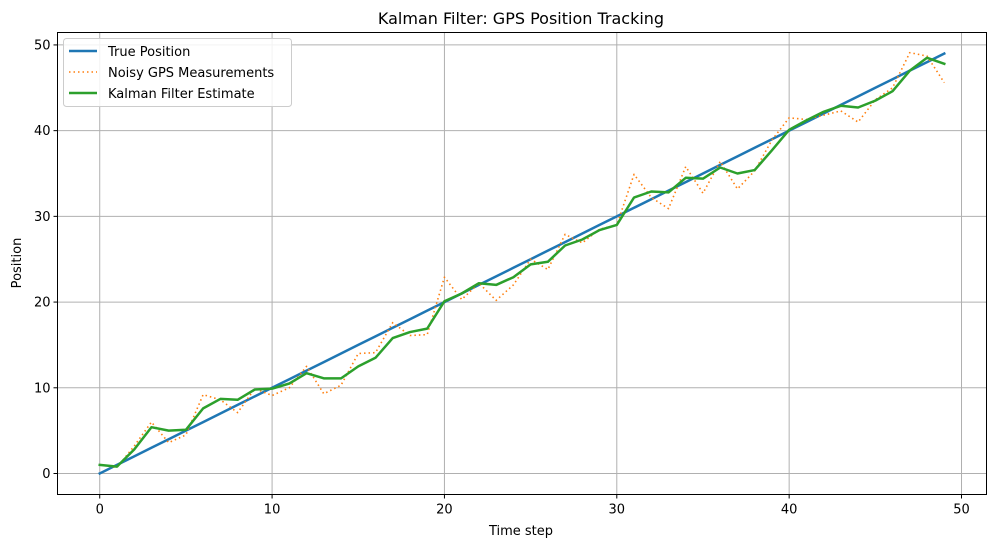 Image resolution: width=996 pixels, height=547 pixels. Describe the element at coordinates (520, 531) in the screenshot. I see `x-axis-label: Time step` at that location.